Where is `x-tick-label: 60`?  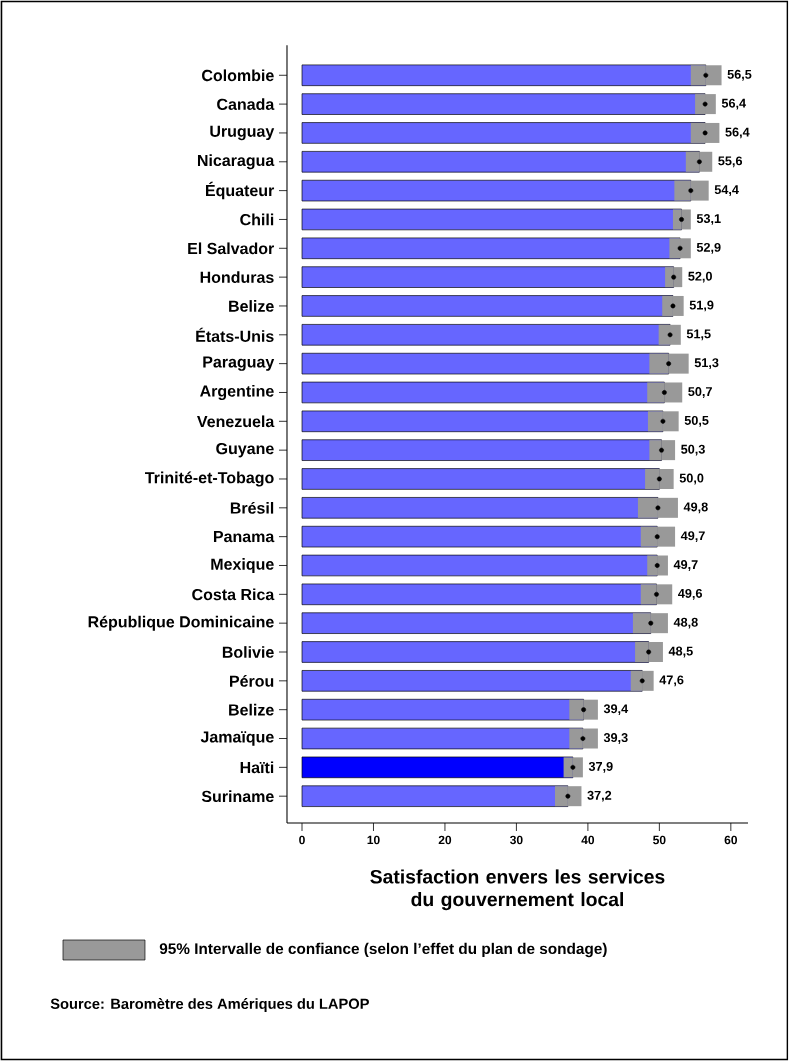
x-tick-label: 60 is located at coordinates (731, 840).